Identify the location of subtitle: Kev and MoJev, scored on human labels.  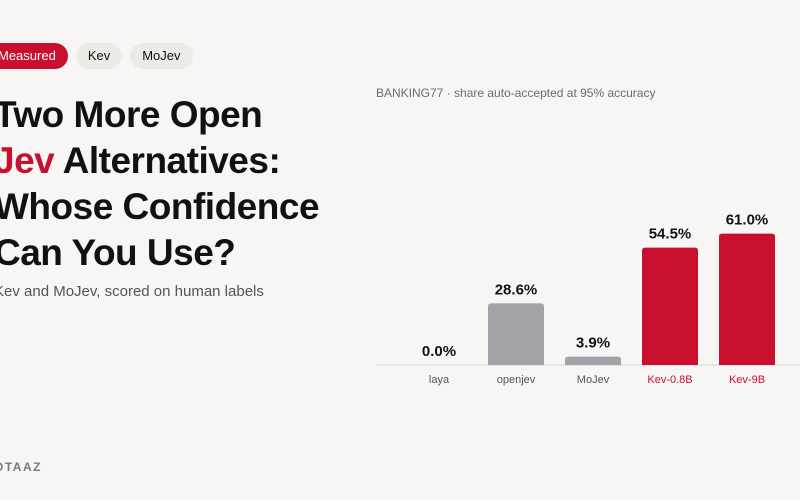
(132, 291).